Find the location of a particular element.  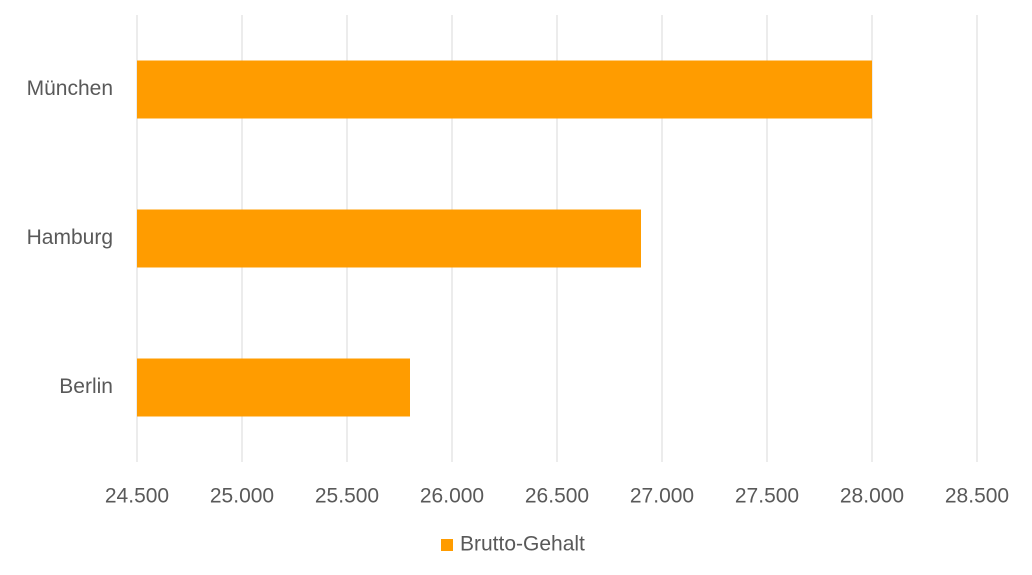

x-tick-label: 27.500 is located at coordinates (767, 496).